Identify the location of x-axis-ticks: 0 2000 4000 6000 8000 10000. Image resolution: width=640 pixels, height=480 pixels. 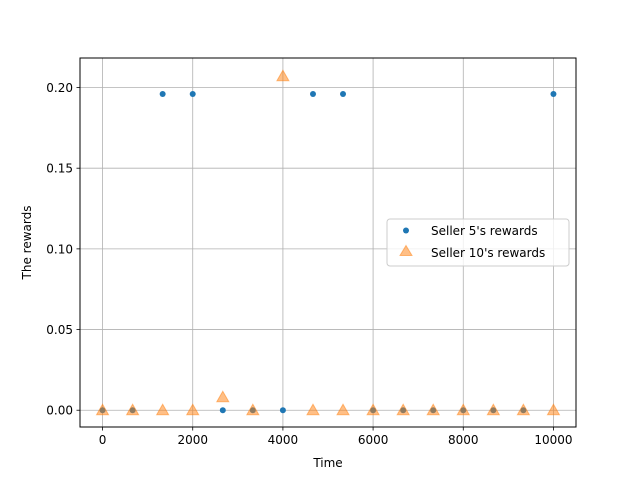
(336, 437).